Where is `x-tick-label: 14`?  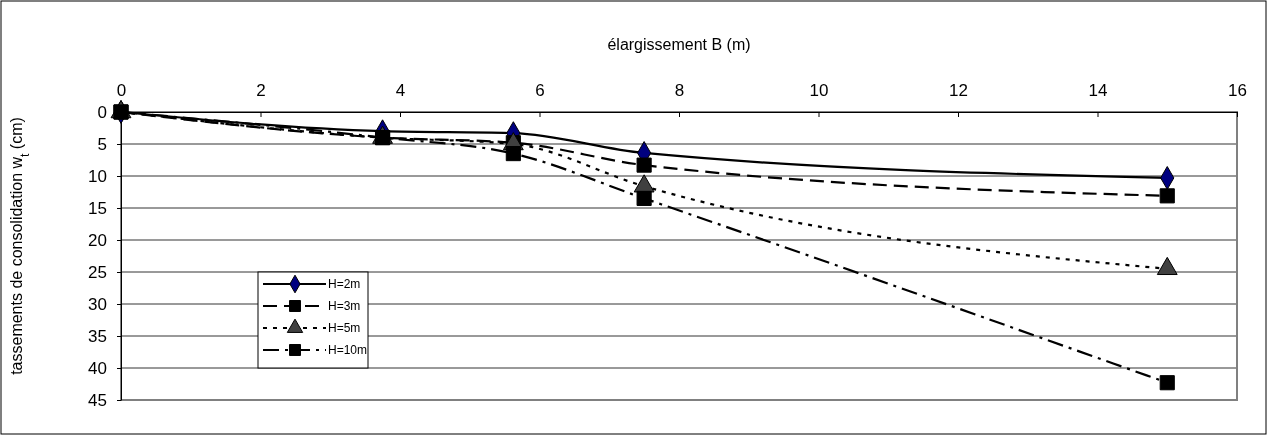 x-tick-label: 14 is located at coordinates (1098, 90).